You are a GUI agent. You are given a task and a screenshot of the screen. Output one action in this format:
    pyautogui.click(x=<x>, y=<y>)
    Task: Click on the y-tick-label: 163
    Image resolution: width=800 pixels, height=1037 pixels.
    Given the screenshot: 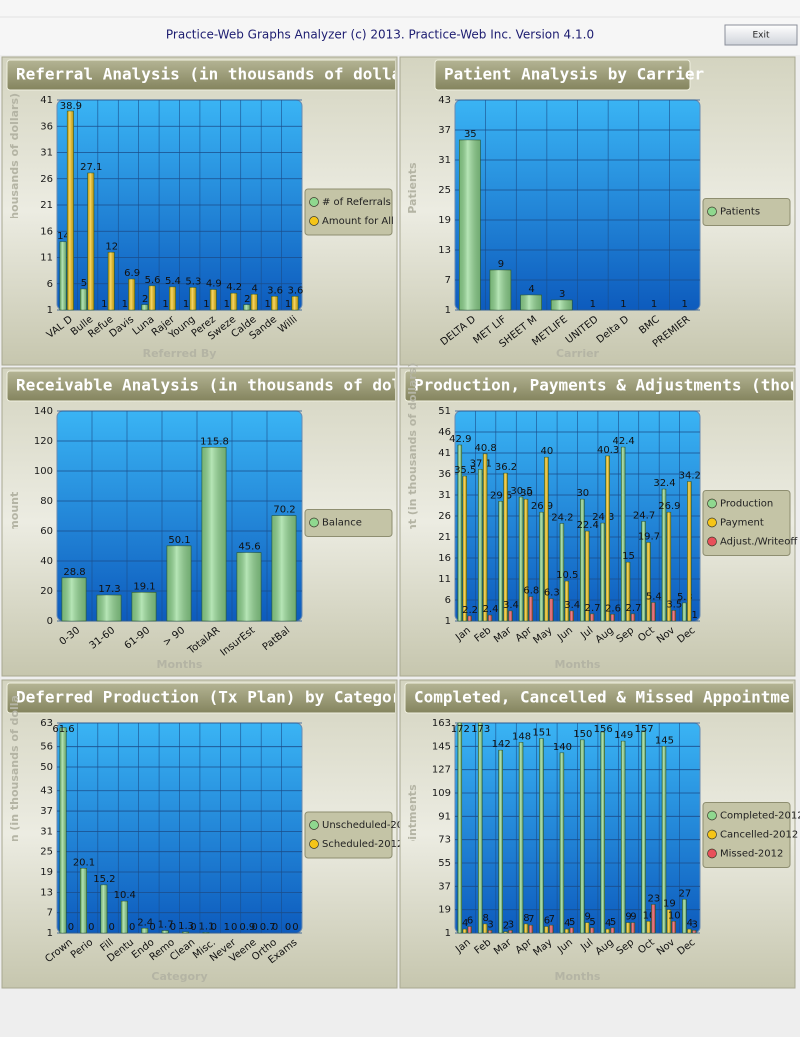 What is the action you would take?
    pyautogui.click(x=441, y=723)
    